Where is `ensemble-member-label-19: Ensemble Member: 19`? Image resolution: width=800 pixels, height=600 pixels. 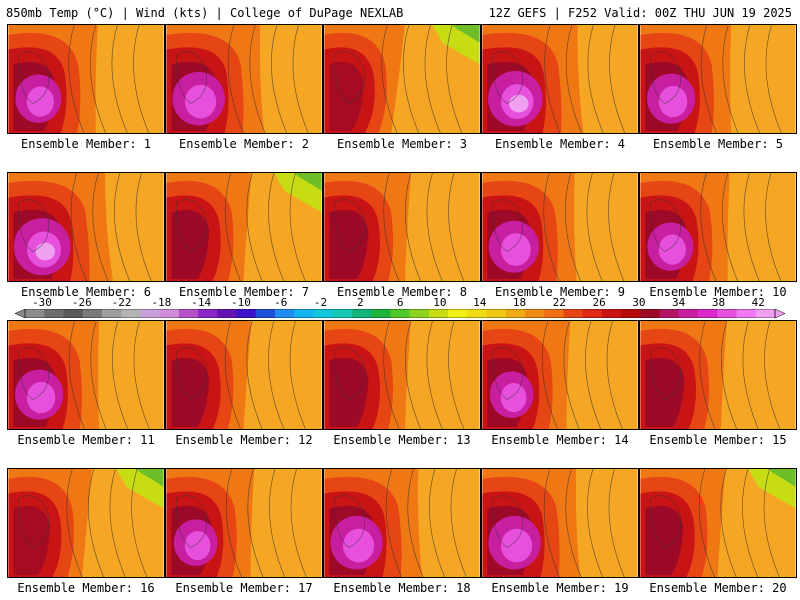
ensemble-member-label-19: Ensemble Member: 19 is located at coordinates (560, 588).